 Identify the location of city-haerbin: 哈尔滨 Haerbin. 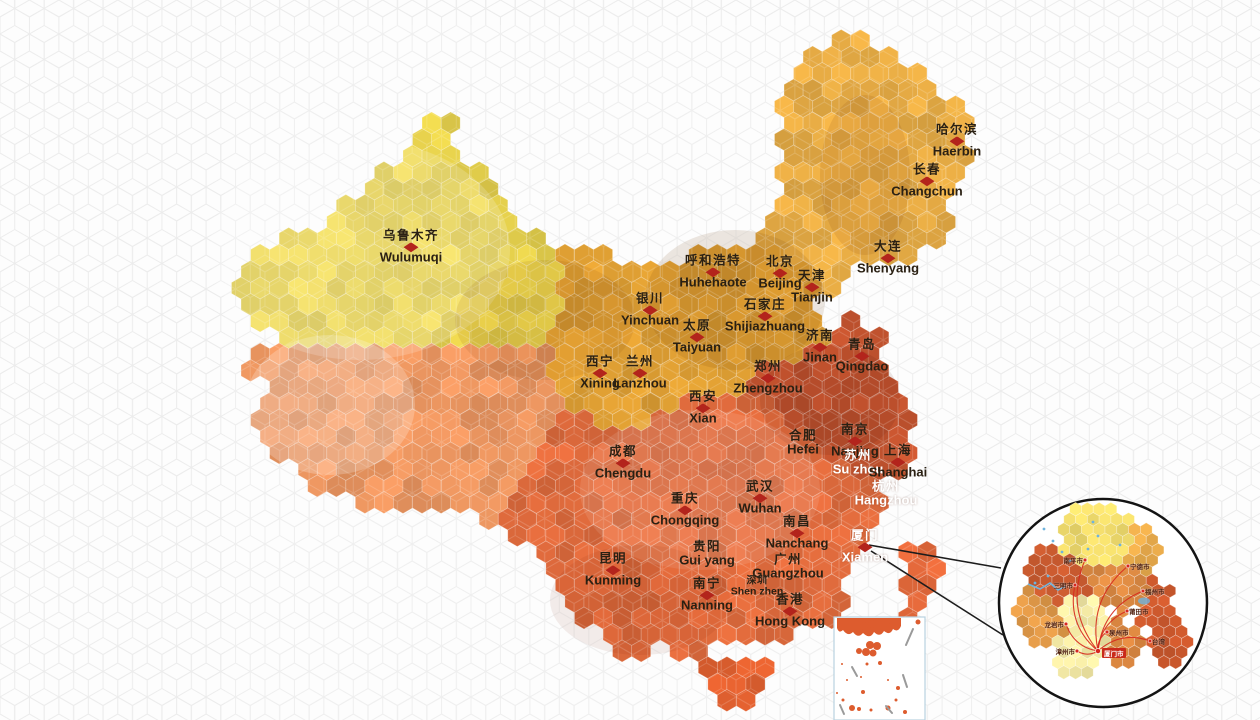
(957, 140).